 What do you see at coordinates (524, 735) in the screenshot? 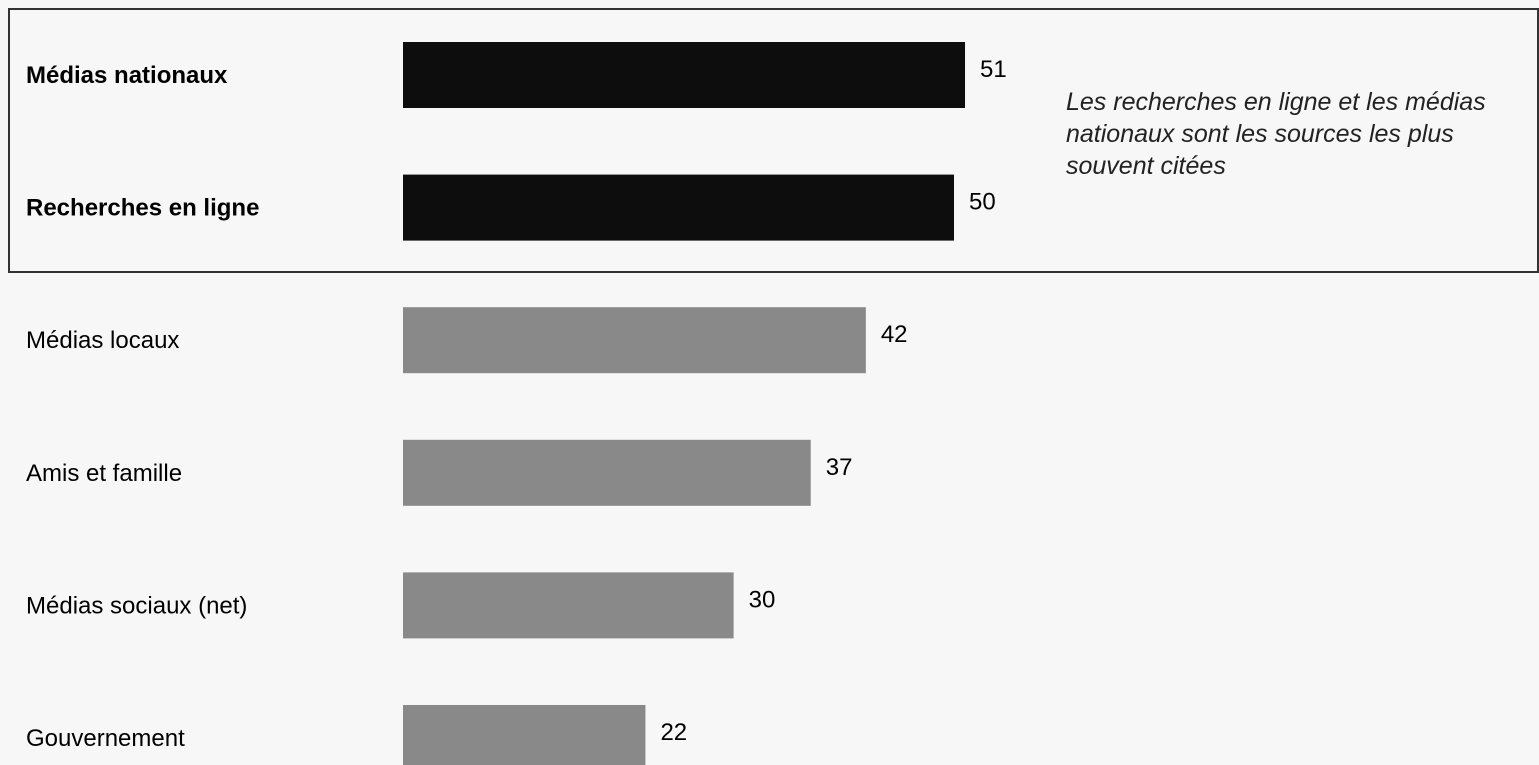
I see `bar-gouvernement` at bounding box center [524, 735].